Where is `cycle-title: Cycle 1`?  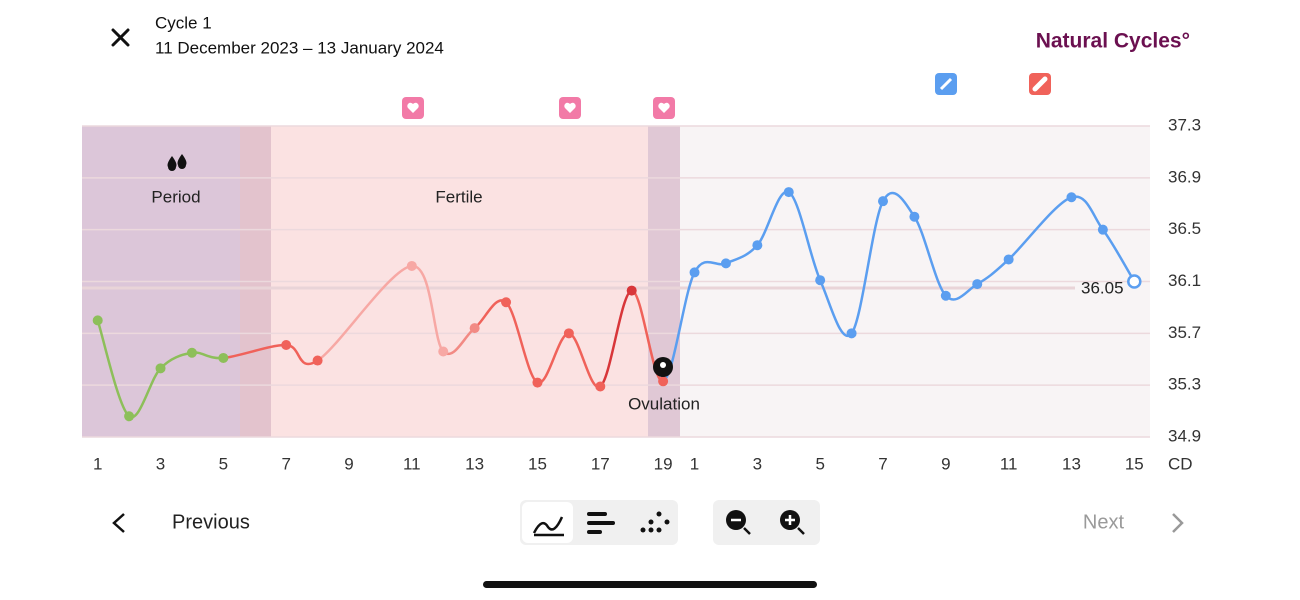
cycle-title: Cycle 1 is located at coordinates (183, 22).